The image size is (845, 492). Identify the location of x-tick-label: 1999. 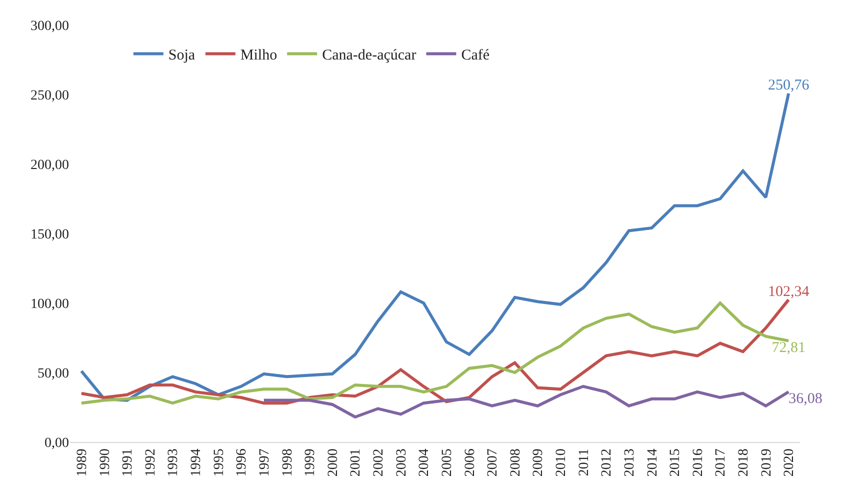
(310, 462).